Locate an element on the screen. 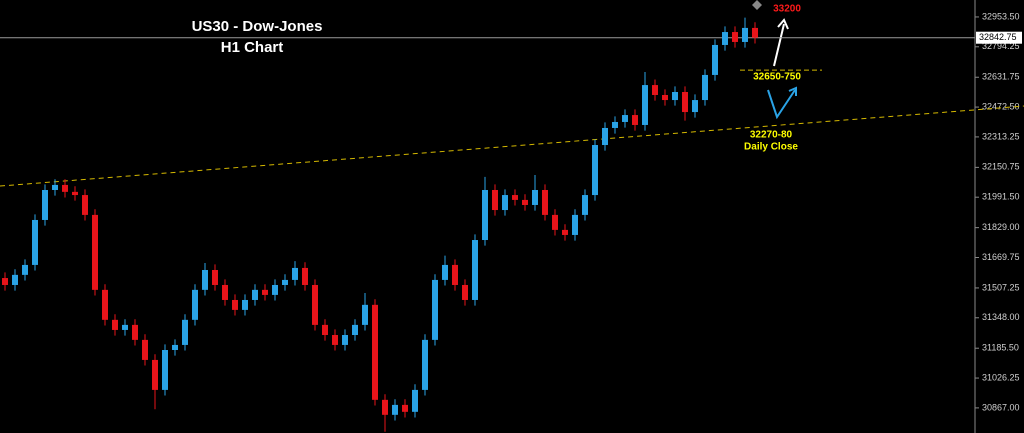  annotation: Daily Close is located at coordinates (771, 147).